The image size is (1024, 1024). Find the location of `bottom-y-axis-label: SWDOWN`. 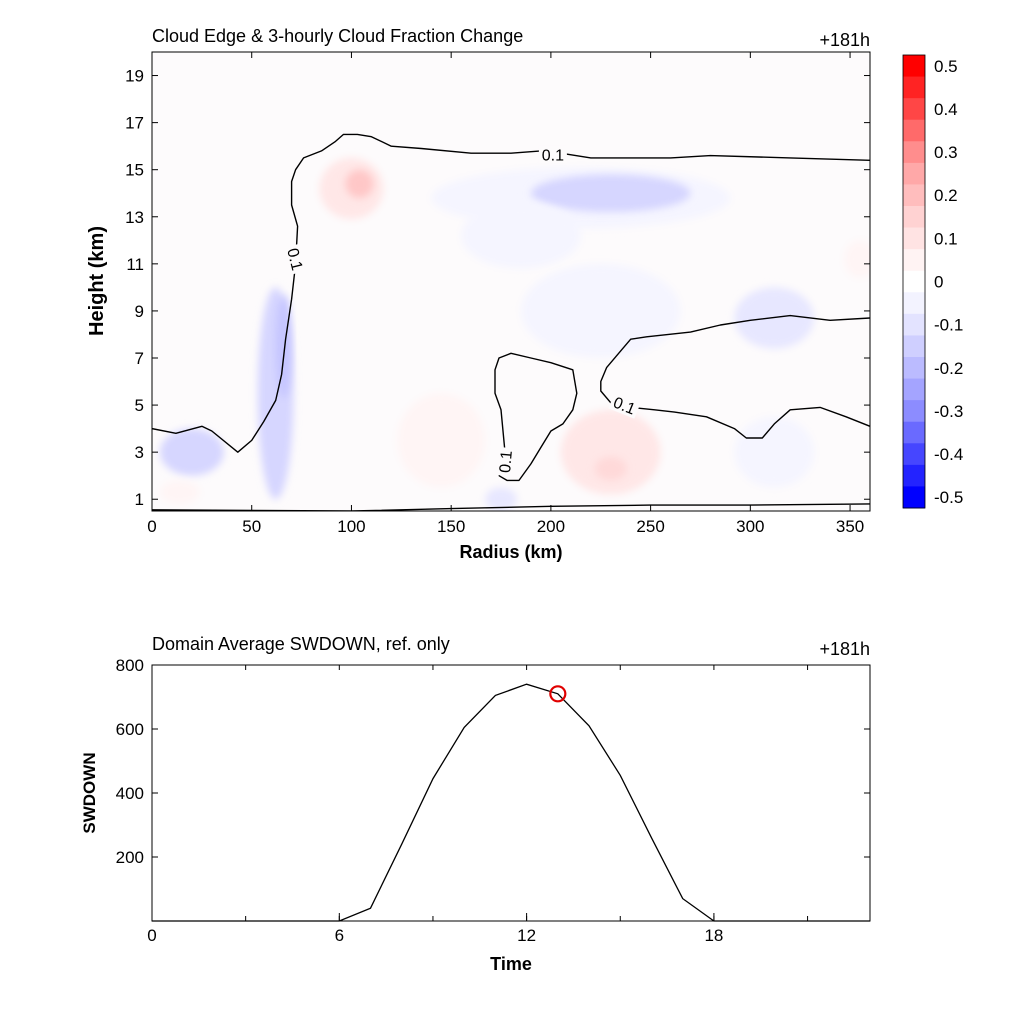

bottom-y-axis-label: SWDOWN is located at coordinates (89, 792).